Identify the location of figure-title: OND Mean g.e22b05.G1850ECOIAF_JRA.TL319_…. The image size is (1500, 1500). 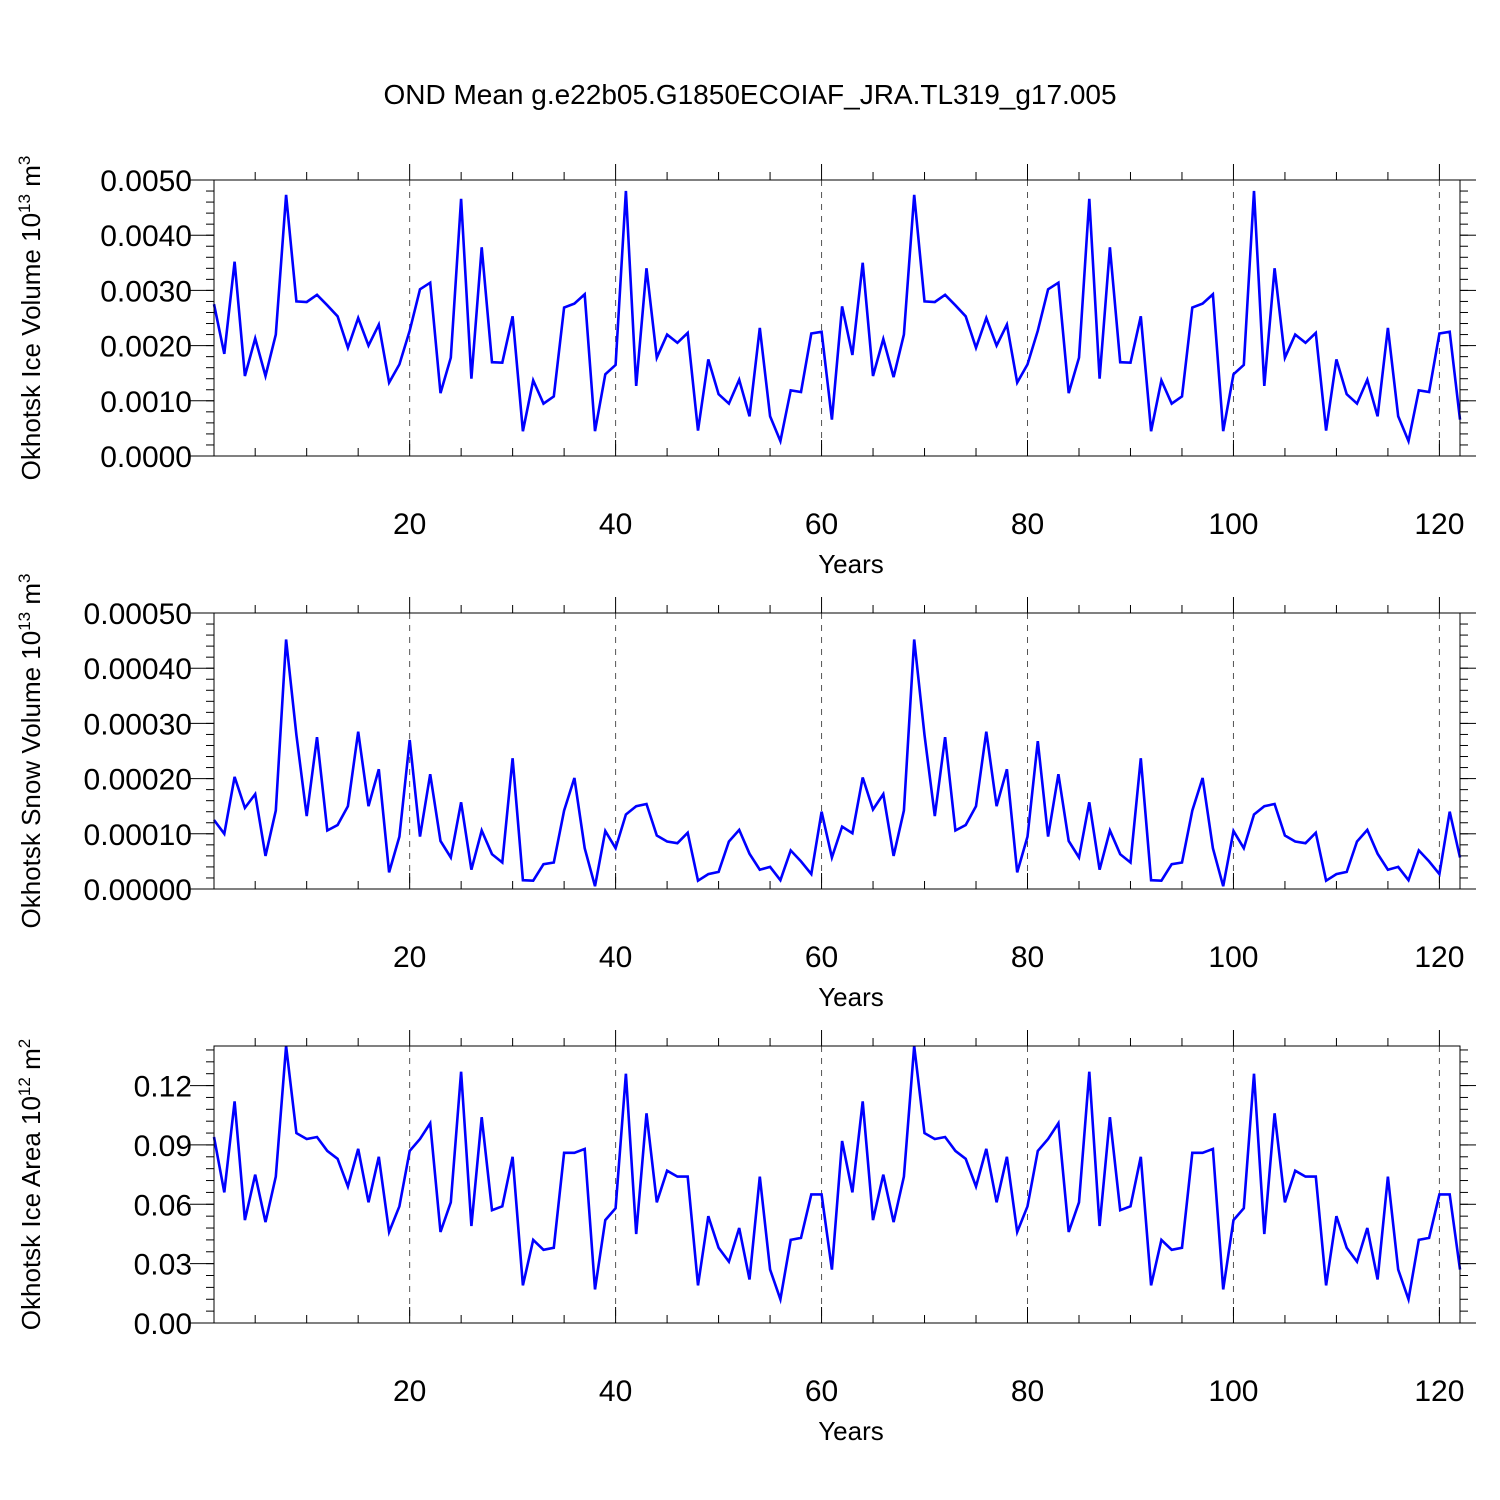
(749, 94).